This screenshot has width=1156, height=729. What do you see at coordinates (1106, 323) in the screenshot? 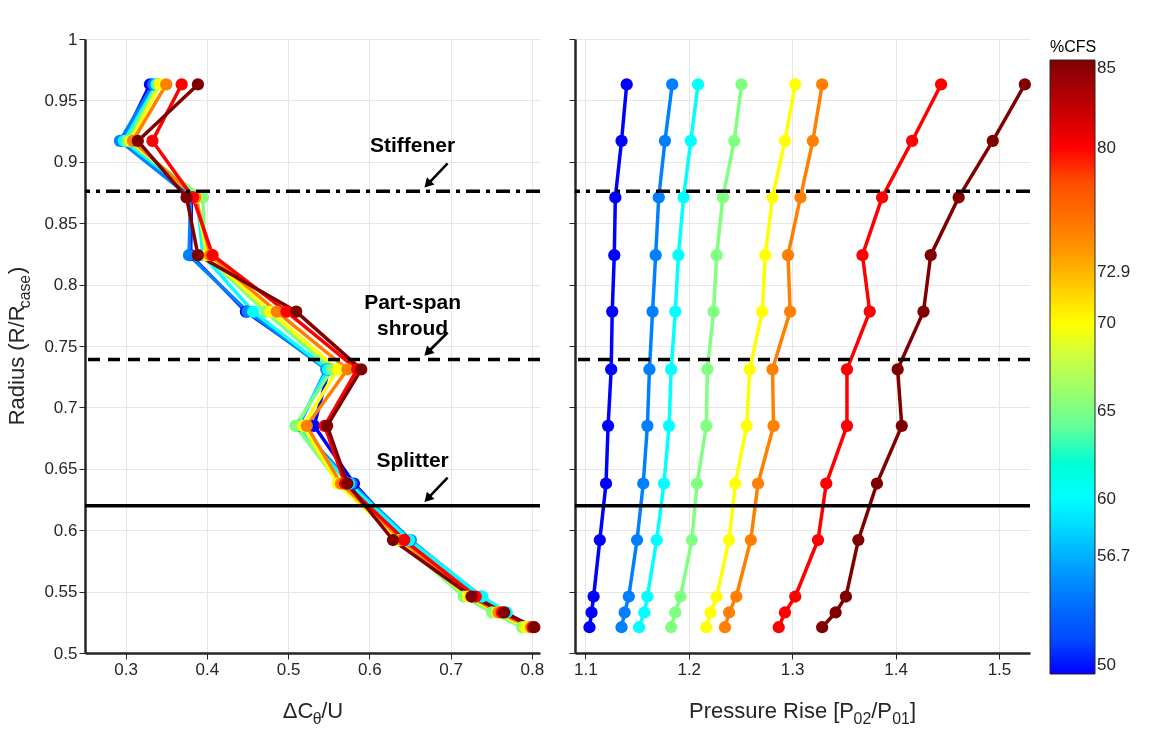
I see `color-bar-label: 70` at bounding box center [1106, 323].